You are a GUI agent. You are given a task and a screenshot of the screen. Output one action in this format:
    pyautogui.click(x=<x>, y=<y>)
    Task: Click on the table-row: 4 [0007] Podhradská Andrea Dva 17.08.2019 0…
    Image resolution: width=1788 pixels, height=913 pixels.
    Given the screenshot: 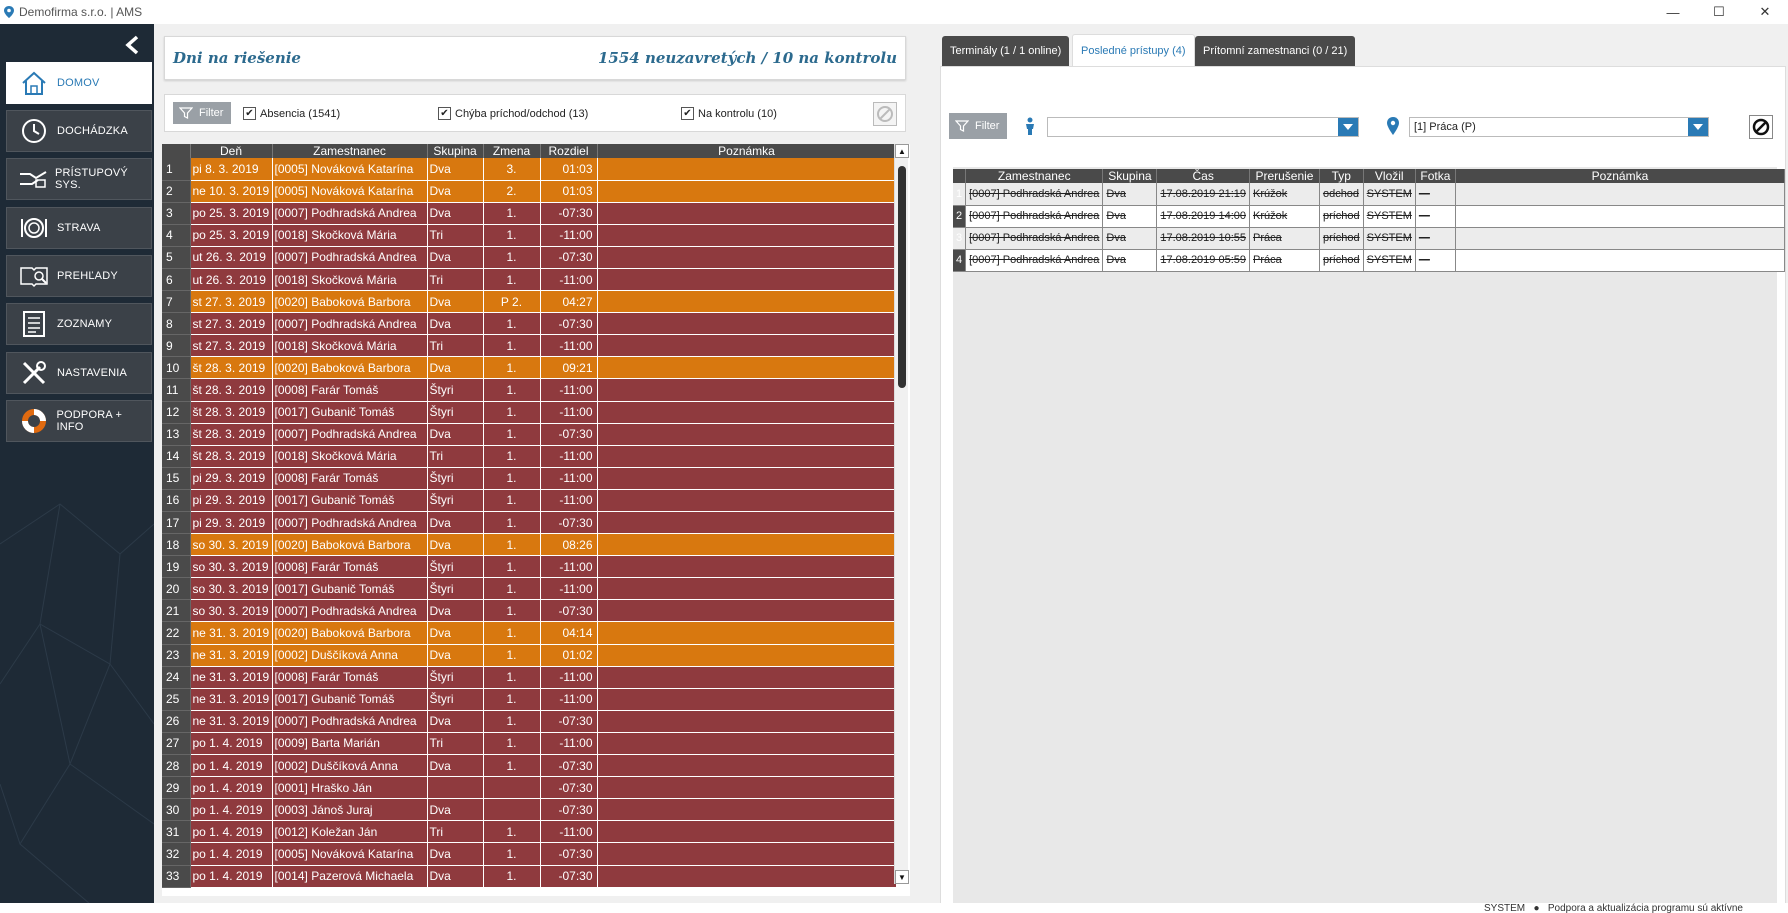 What is the action you would take?
    pyautogui.click(x=1369, y=260)
    